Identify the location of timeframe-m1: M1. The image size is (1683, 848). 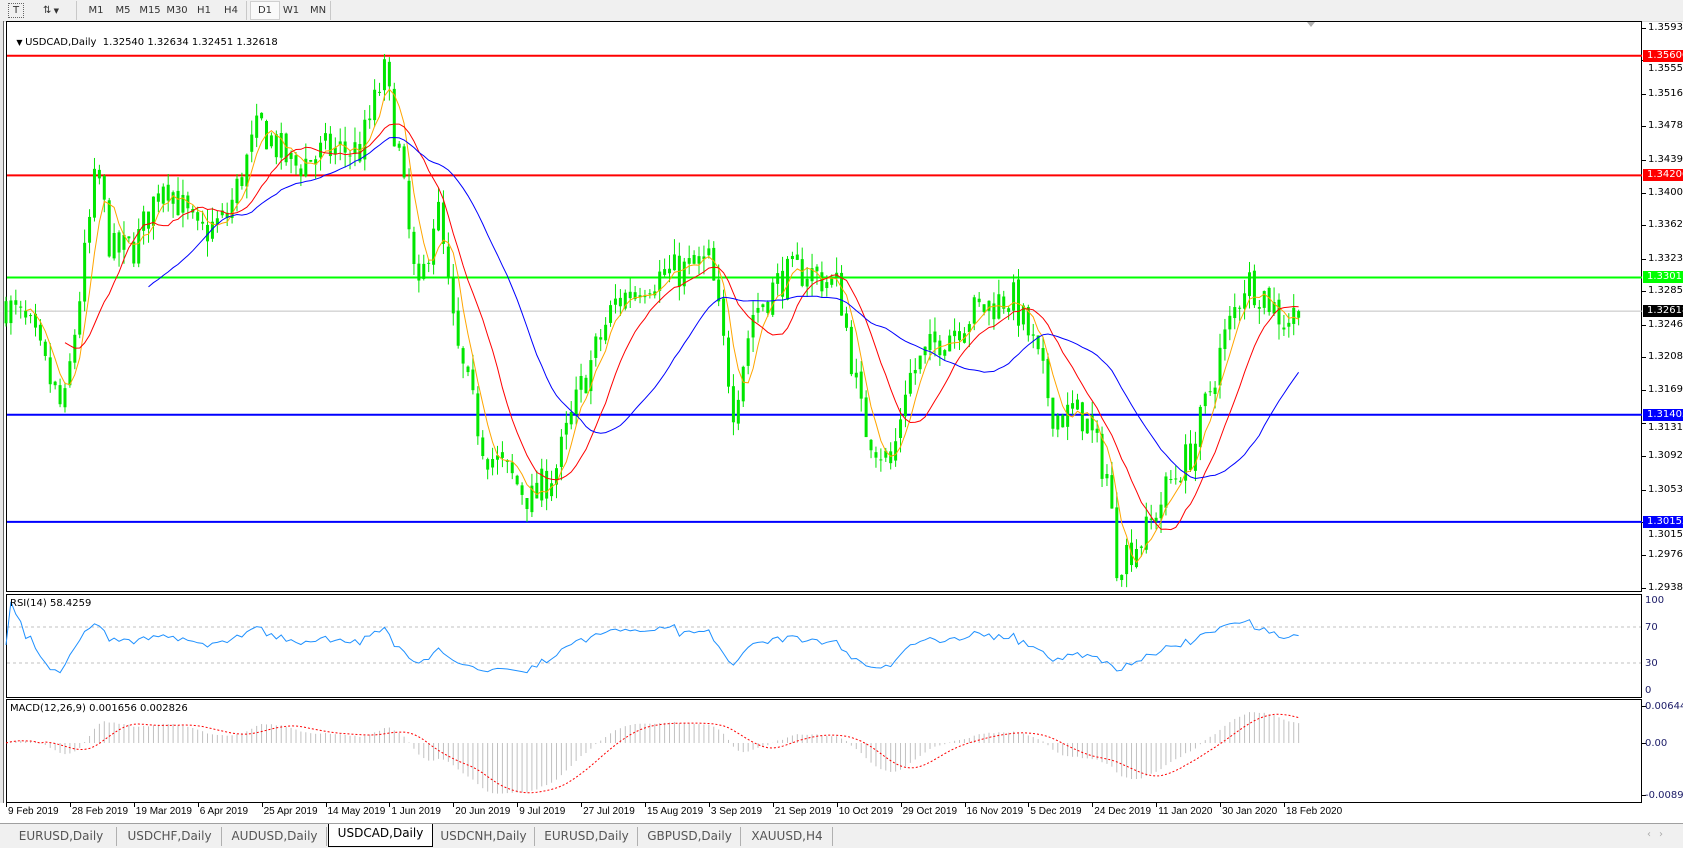
(96, 10).